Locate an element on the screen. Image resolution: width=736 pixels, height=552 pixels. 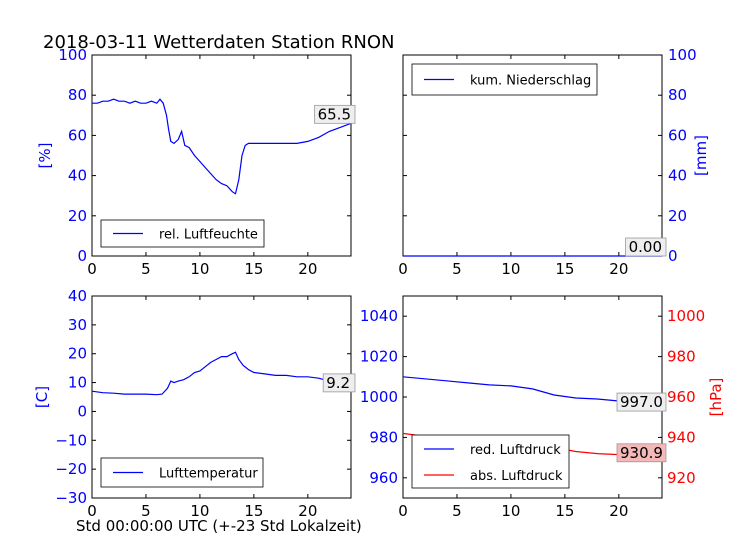
y-axis-label: [%] is located at coordinates (45, 156).